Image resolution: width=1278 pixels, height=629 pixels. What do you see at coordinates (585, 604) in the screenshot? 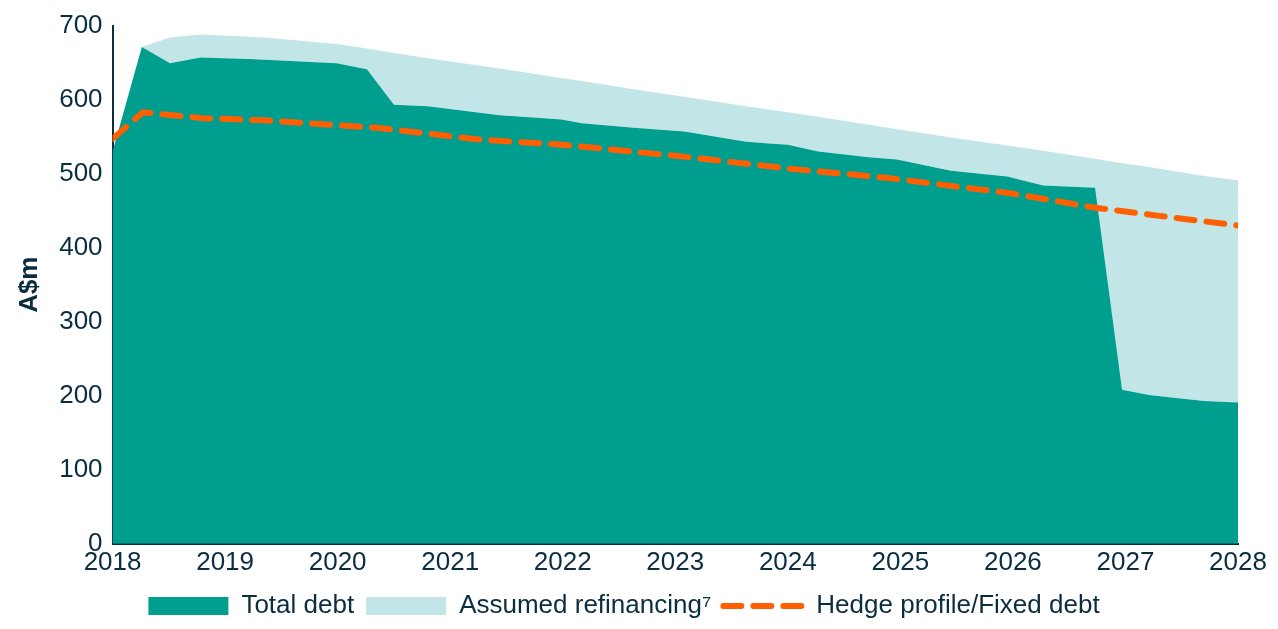
I see `legend-label: Assumed refinancing⁷` at bounding box center [585, 604].